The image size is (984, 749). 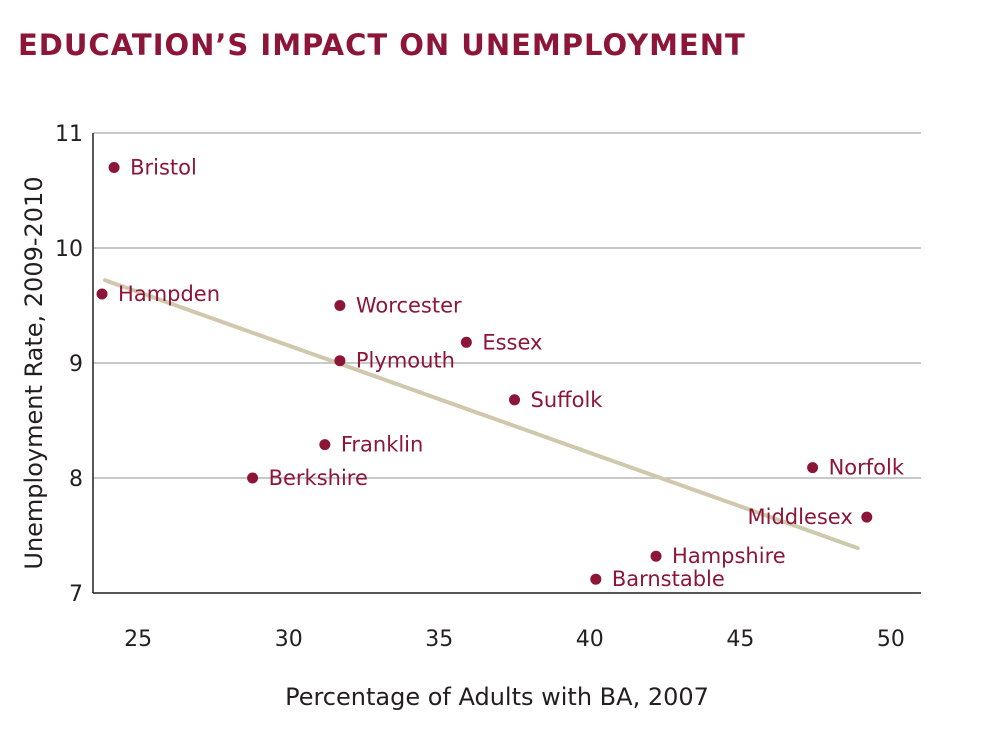 What do you see at coordinates (69, 249) in the screenshot?
I see `y-tick-label-3: 10` at bounding box center [69, 249].